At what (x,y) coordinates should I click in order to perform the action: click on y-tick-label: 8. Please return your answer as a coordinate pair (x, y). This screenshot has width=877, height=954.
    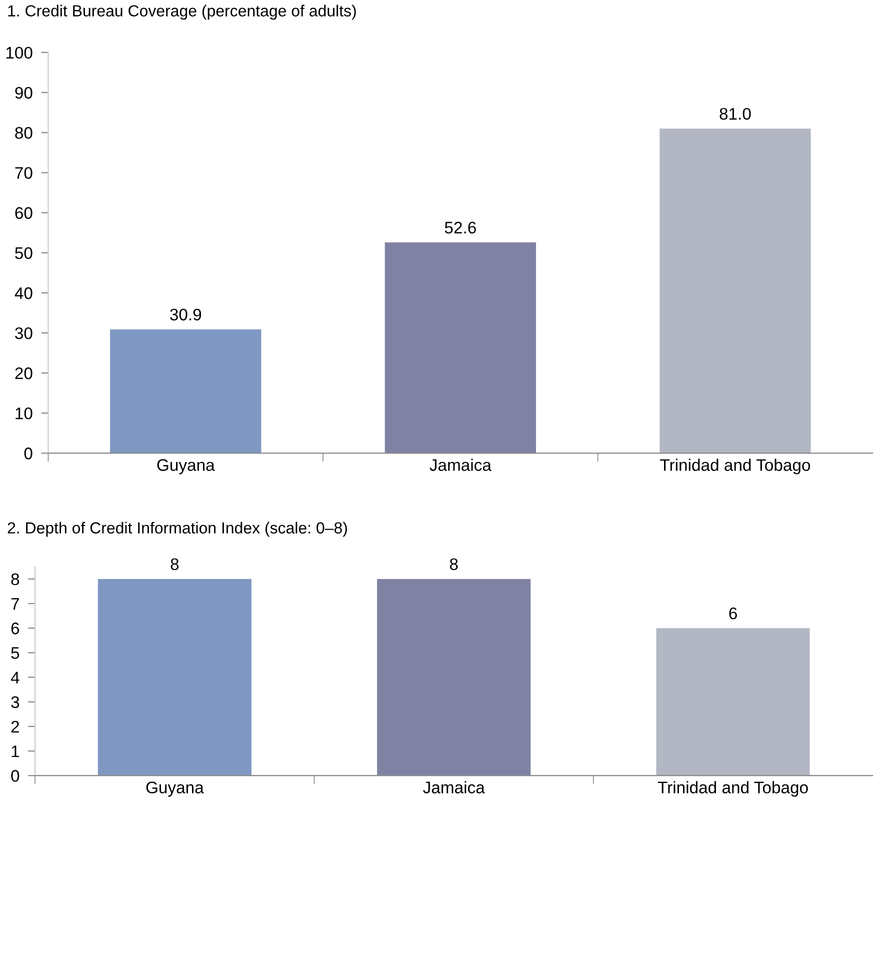
    Looking at the image, I should click on (15, 579).